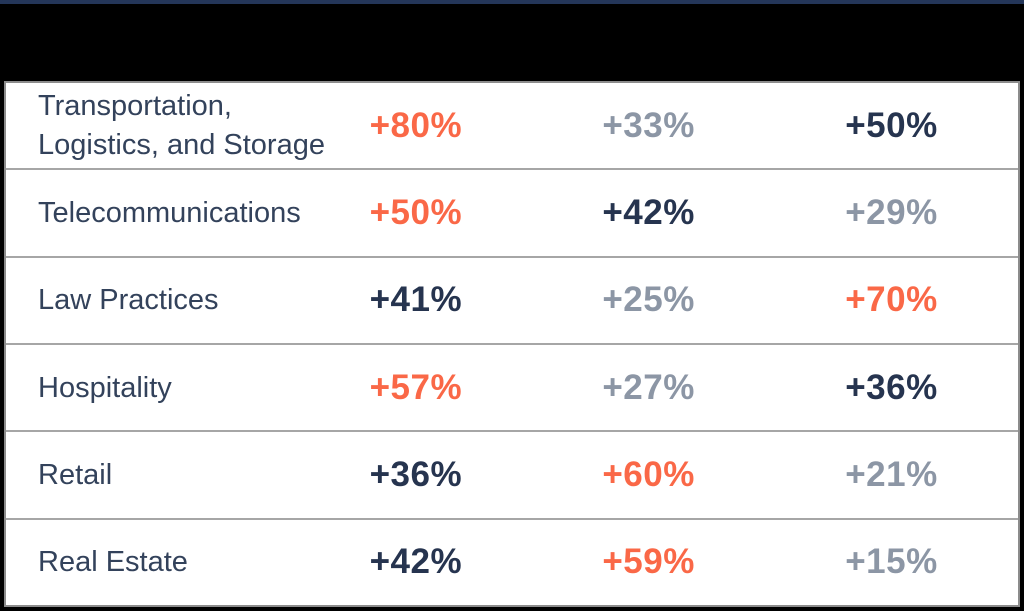  What do you see at coordinates (512, 42) in the screenshot?
I see `table-header-band` at bounding box center [512, 42].